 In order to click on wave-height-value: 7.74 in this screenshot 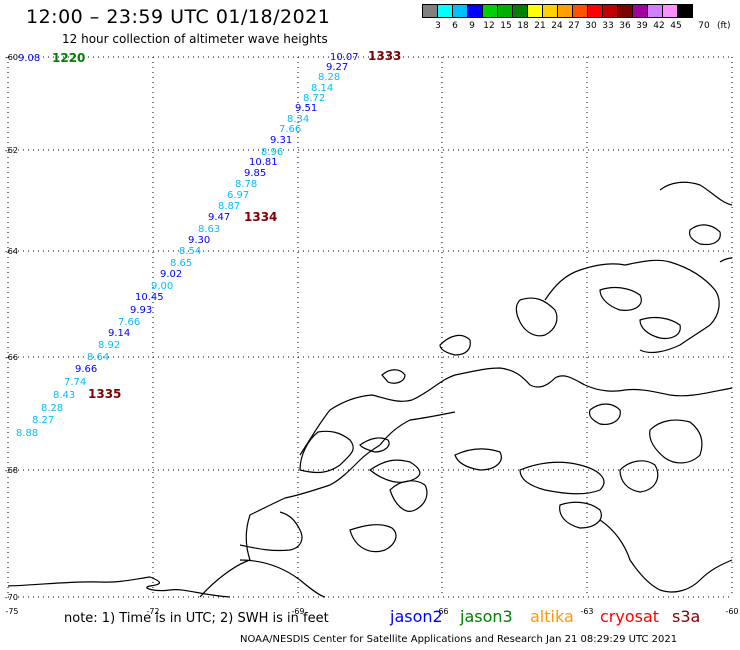, I will do `click(75, 382)`.